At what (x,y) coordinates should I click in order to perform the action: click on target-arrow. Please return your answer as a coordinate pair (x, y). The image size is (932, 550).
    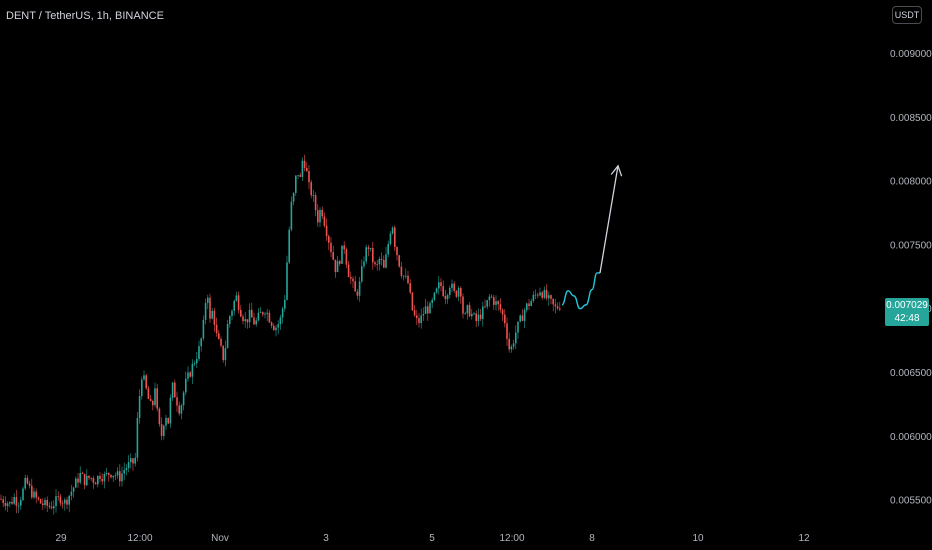
    Looking at the image, I should click on (611, 219).